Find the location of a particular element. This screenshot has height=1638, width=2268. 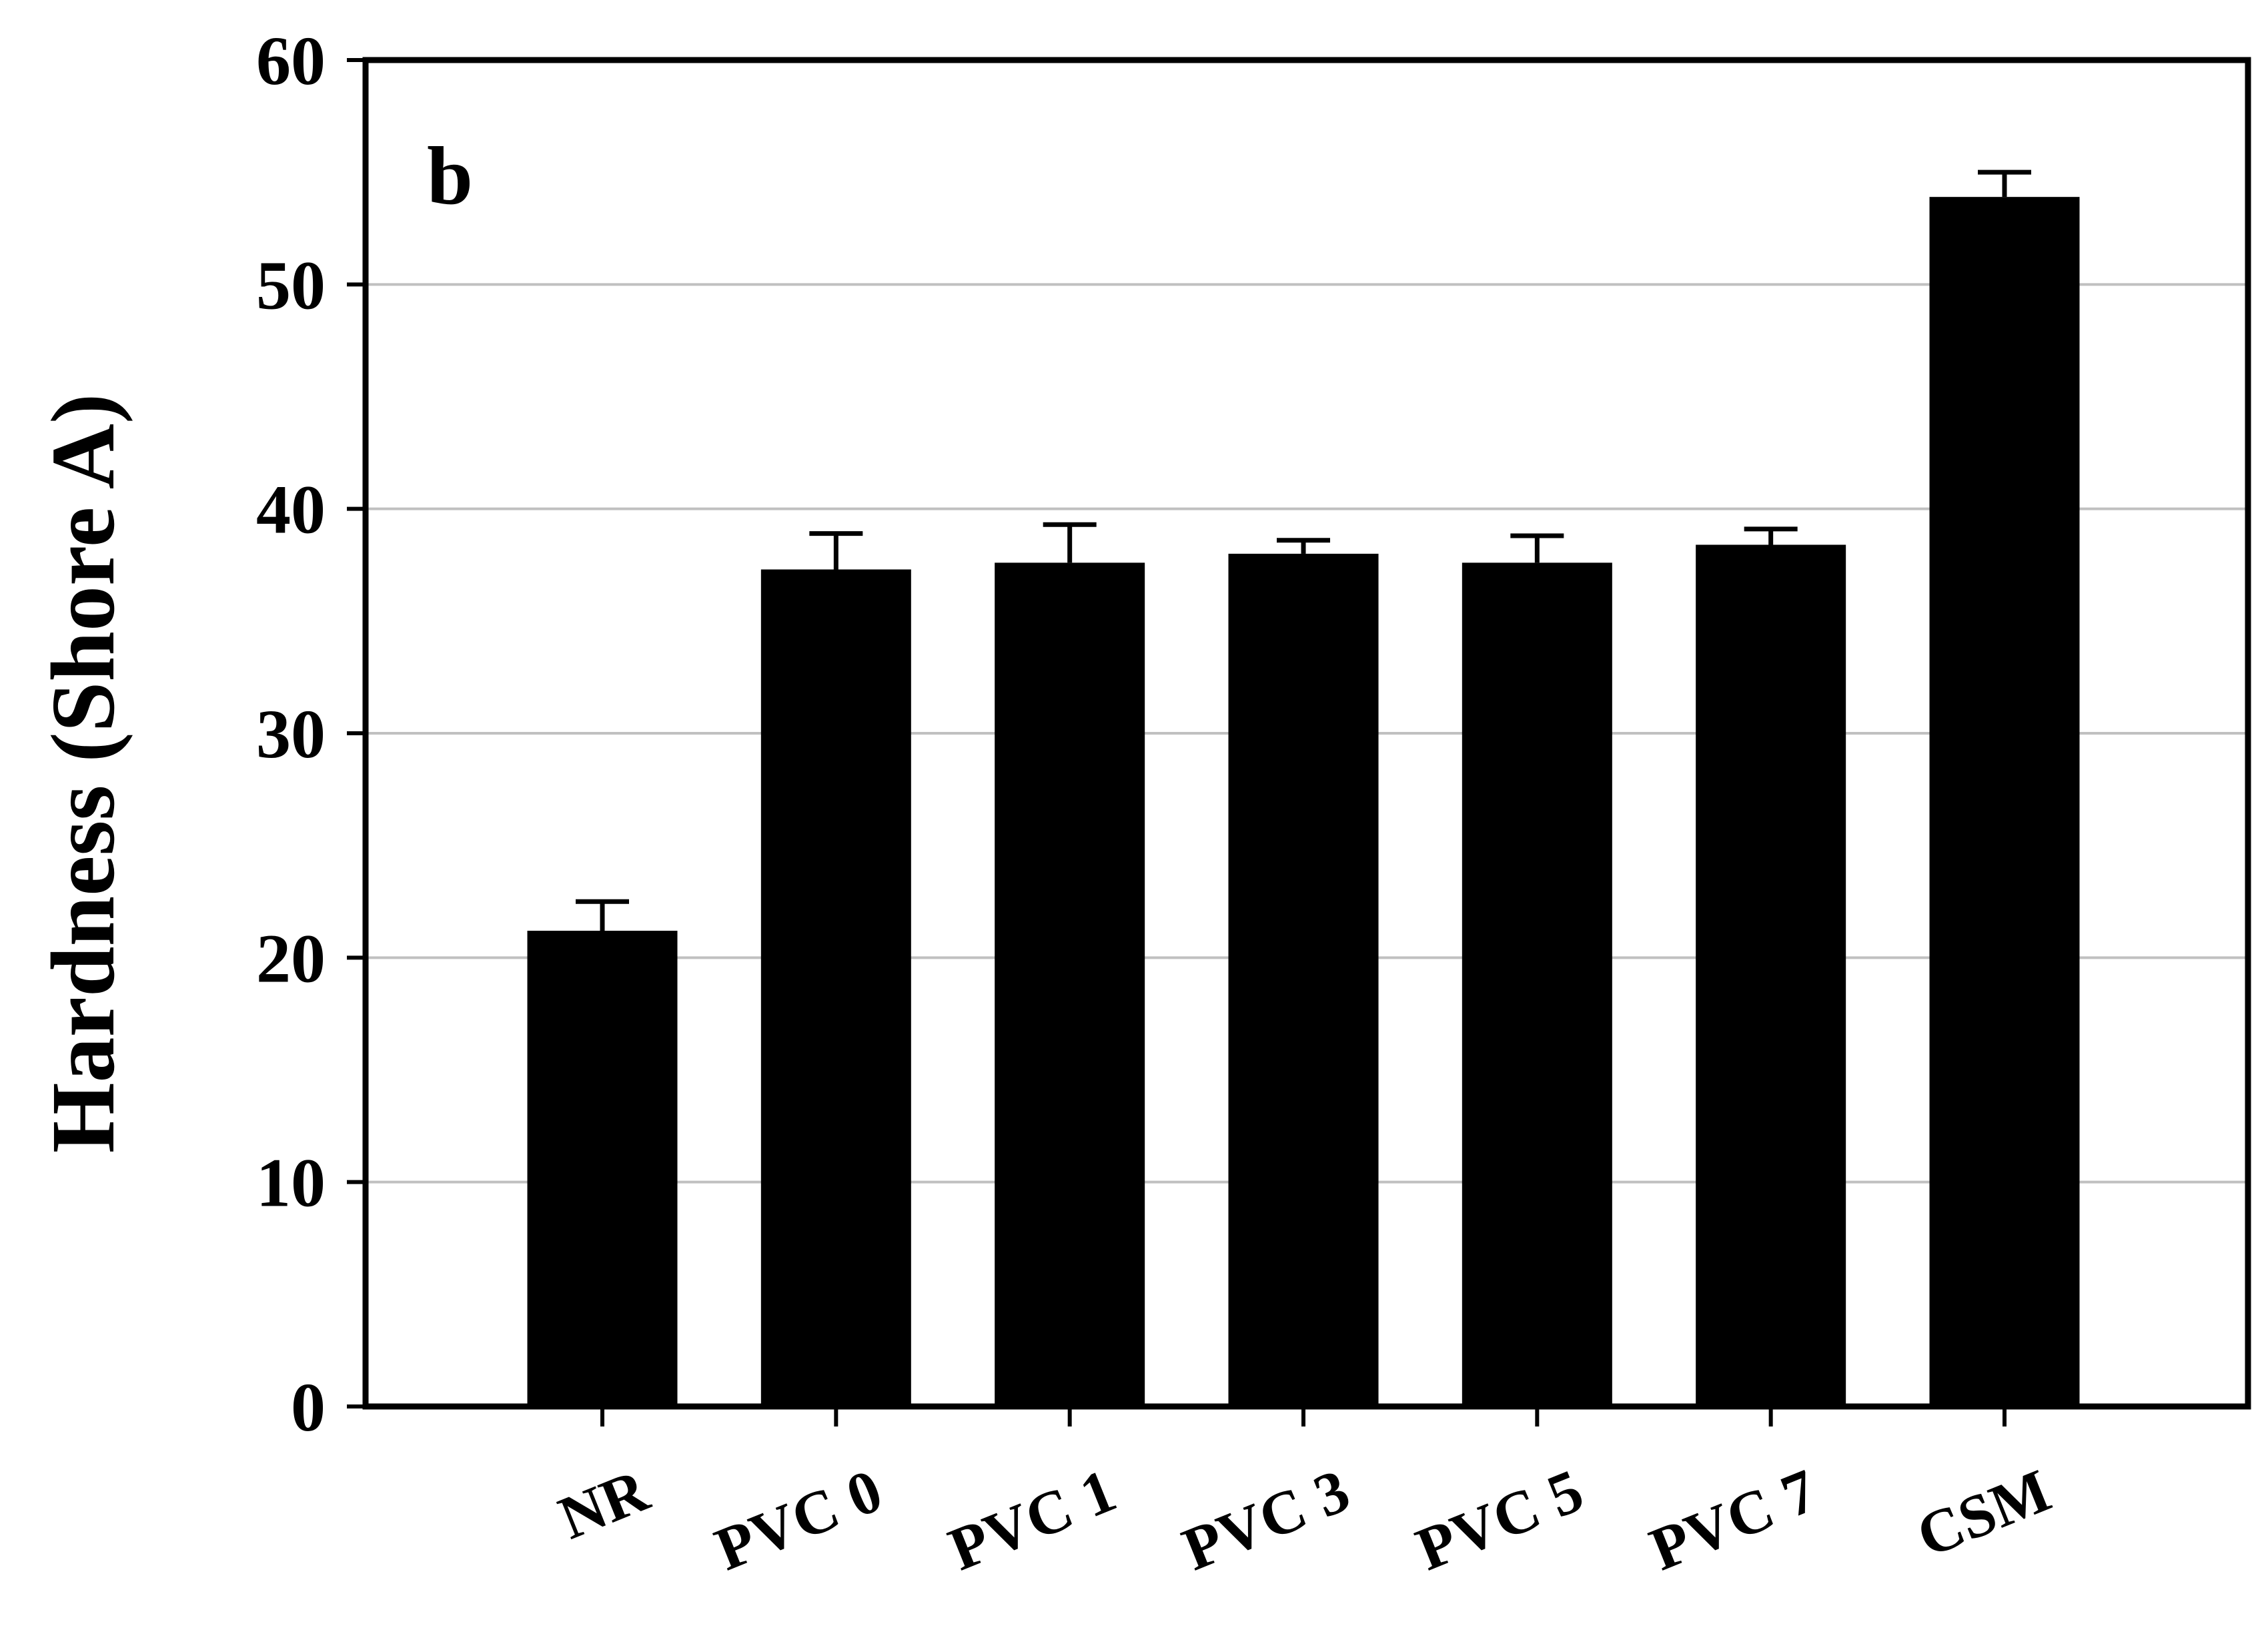

y-tick-label: 20 is located at coordinates (291, 958).